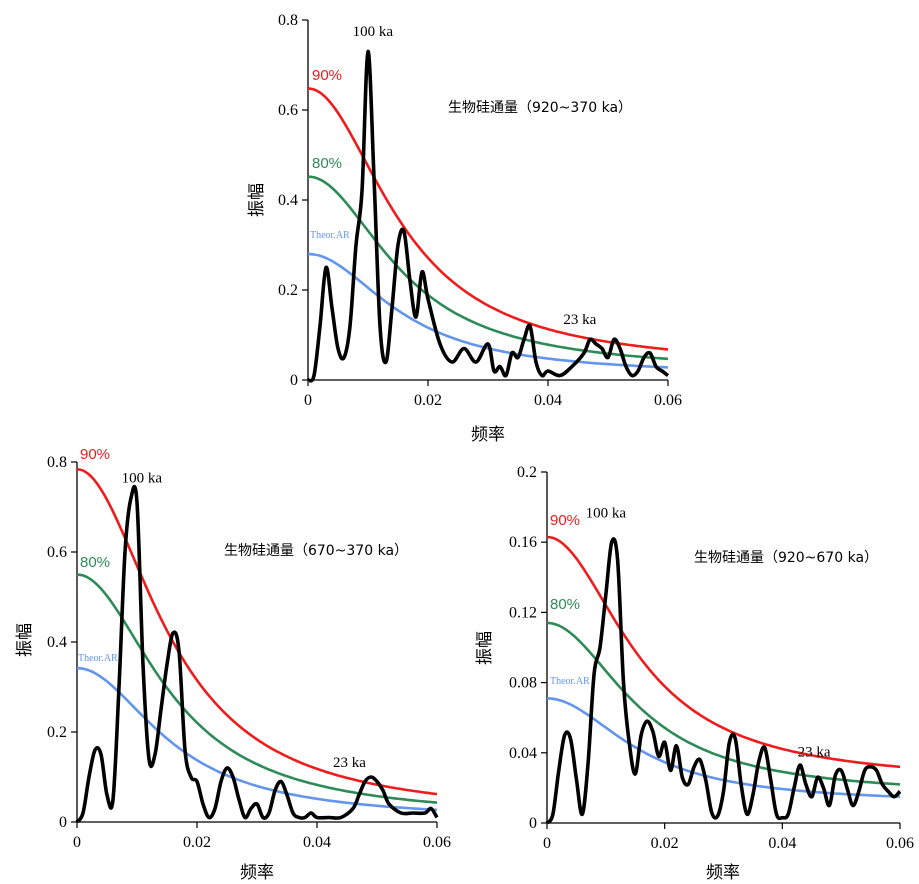 This screenshot has height=884, width=919. I want to click on chart-bottom-left-y-tick-label: 0.6, so click(57, 552).